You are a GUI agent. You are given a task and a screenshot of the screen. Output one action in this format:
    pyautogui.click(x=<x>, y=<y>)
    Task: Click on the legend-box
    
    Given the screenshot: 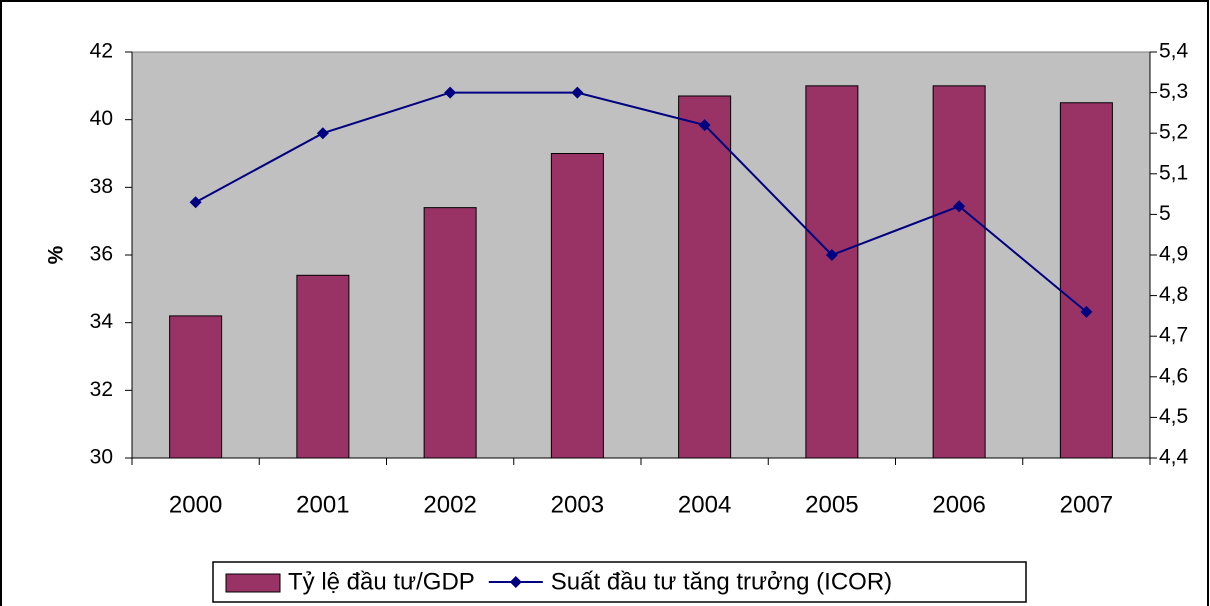 What is the action you would take?
    pyautogui.click(x=619, y=582)
    